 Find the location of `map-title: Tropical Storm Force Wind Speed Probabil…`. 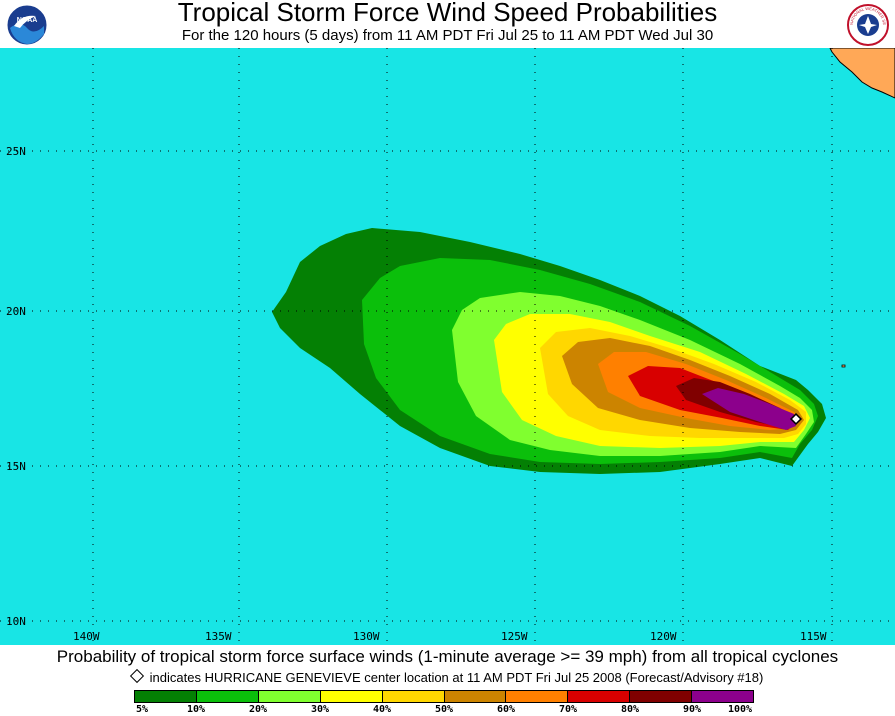

map-title: Tropical Storm Force Wind Speed Probabil… is located at coordinates (447, 13).